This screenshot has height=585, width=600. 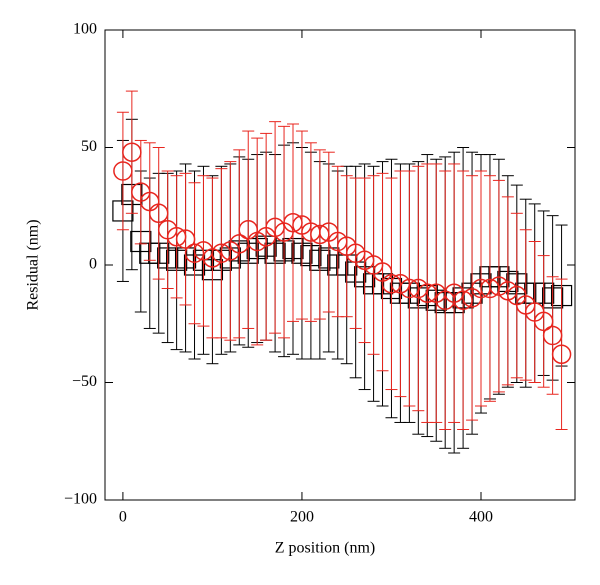 What do you see at coordinates (84, 381) in the screenshot?
I see `y-tick-label: −50` at bounding box center [84, 381].